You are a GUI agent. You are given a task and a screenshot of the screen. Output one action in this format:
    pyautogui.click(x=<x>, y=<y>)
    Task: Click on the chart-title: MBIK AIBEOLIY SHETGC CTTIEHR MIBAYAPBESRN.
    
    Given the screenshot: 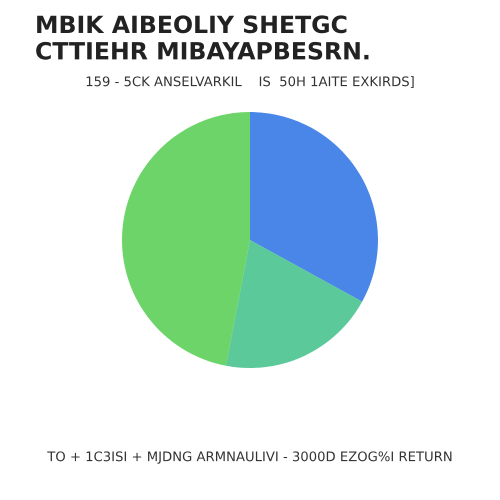 What is the action you would take?
    pyautogui.click(x=202, y=37)
    